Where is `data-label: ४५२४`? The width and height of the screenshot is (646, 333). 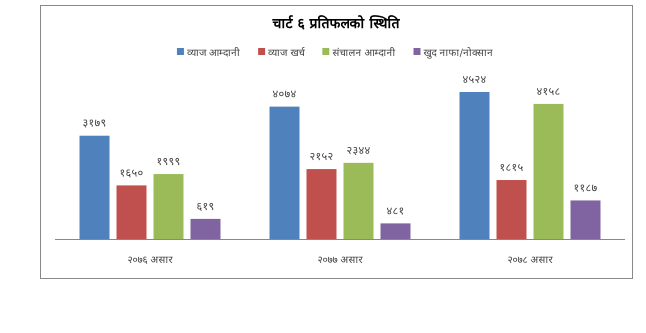 data-label: ४५२४ is located at coordinates (474, 79).